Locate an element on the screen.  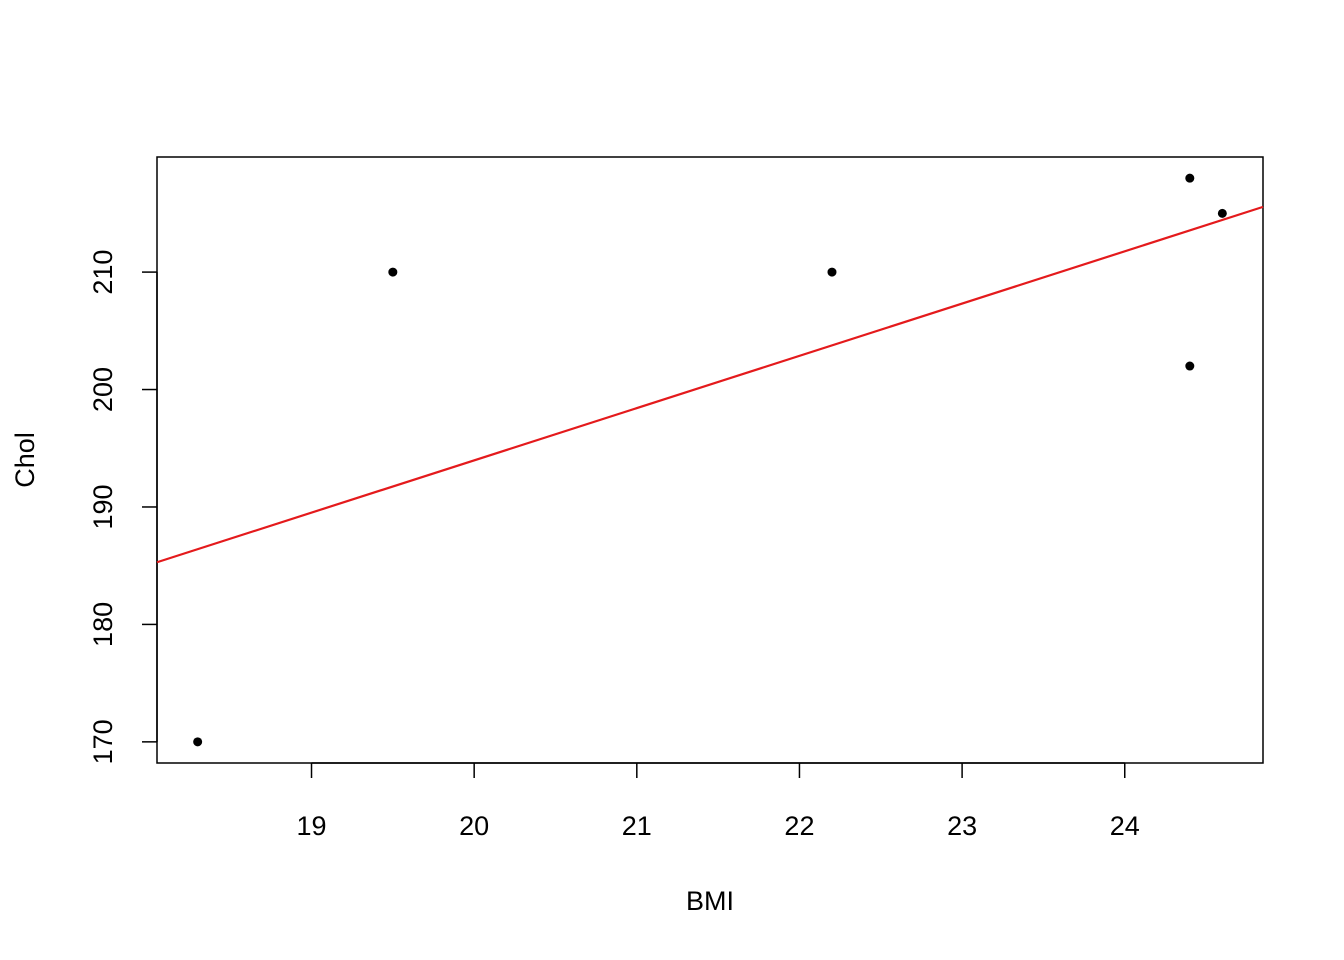
x-axis-label: BMI is located at coordinates (710, 901).